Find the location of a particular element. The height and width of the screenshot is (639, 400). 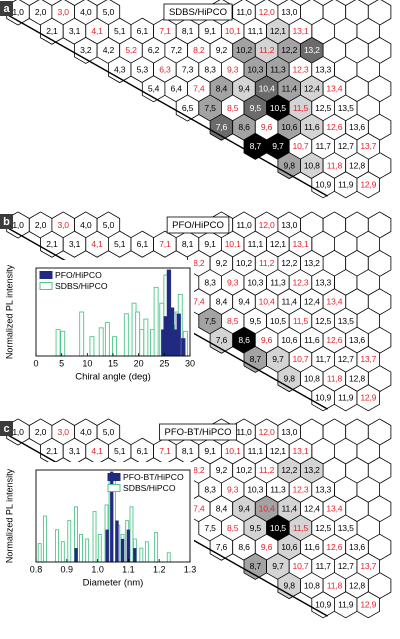

cell-label: 9,4 is located at coordinates (244, 302).